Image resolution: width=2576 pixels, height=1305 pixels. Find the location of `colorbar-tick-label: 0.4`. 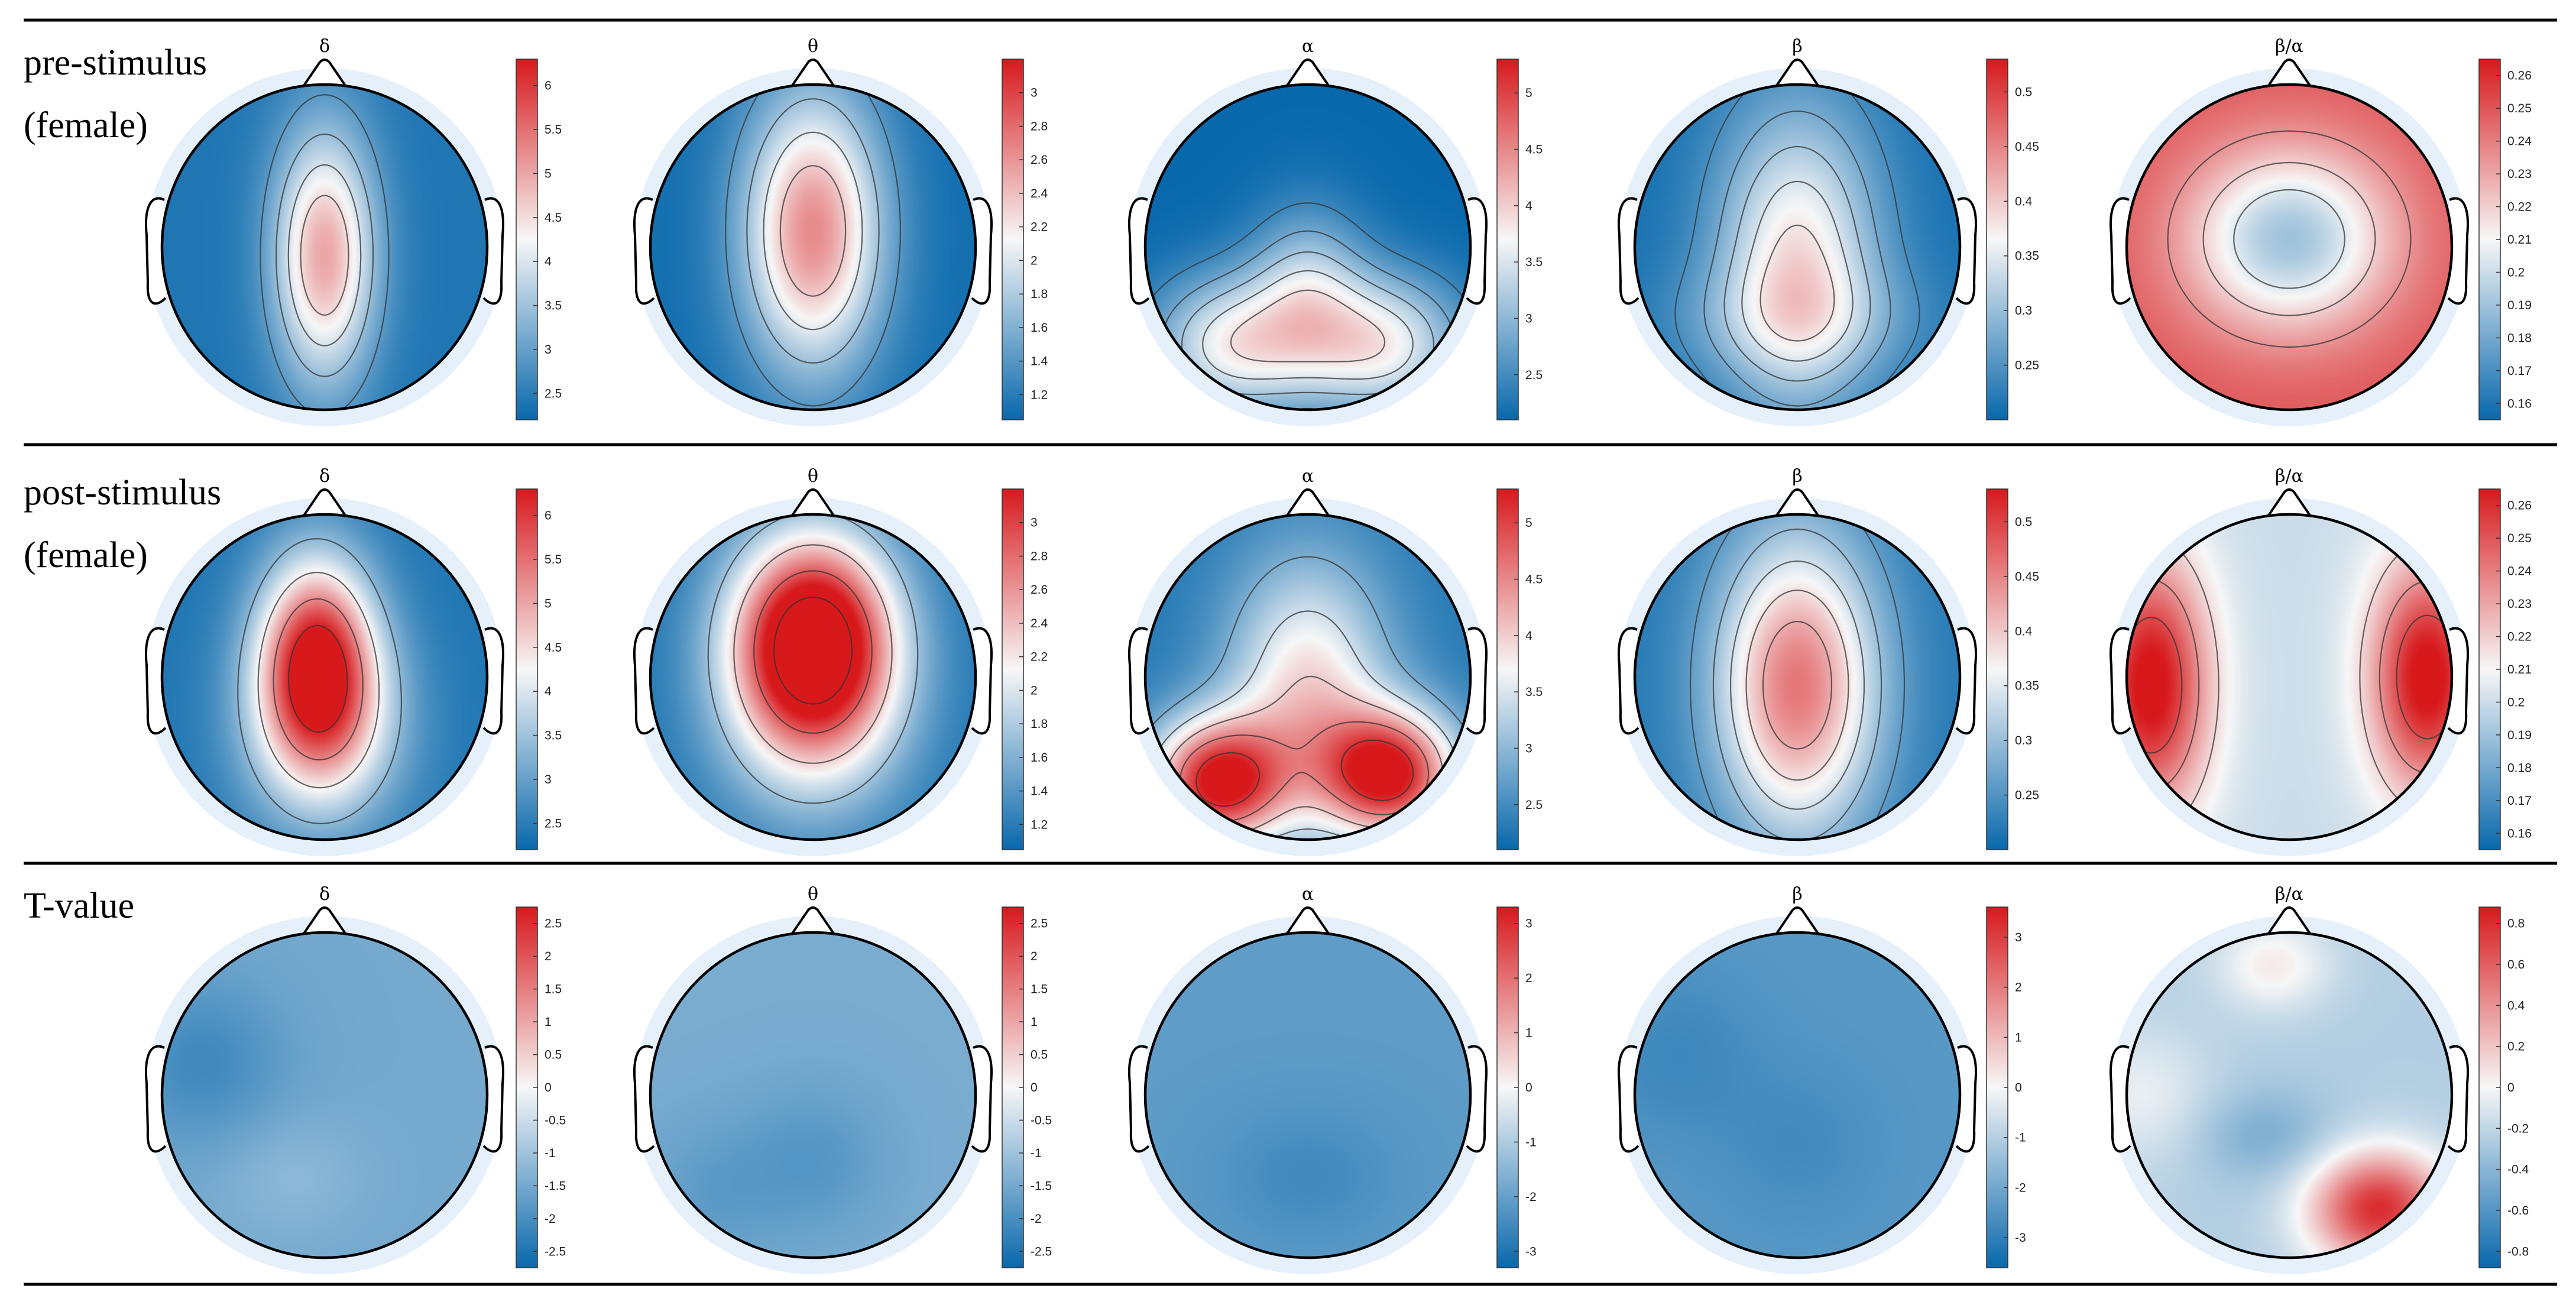

colorbar-tick-label: 0.4 is located at coordinates (2024, 201).